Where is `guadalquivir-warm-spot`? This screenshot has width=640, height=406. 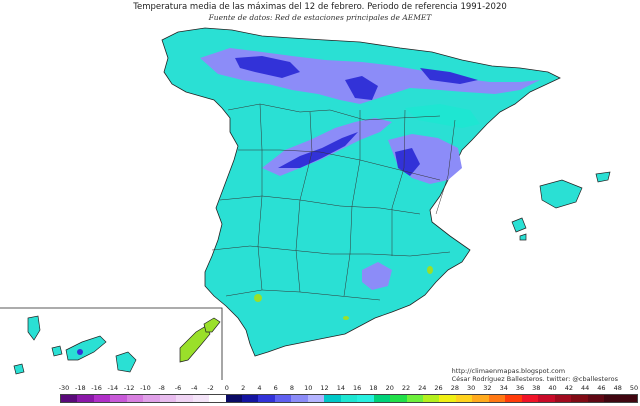 guadalquivir-warm-spot is located at coordinates (258, 298).